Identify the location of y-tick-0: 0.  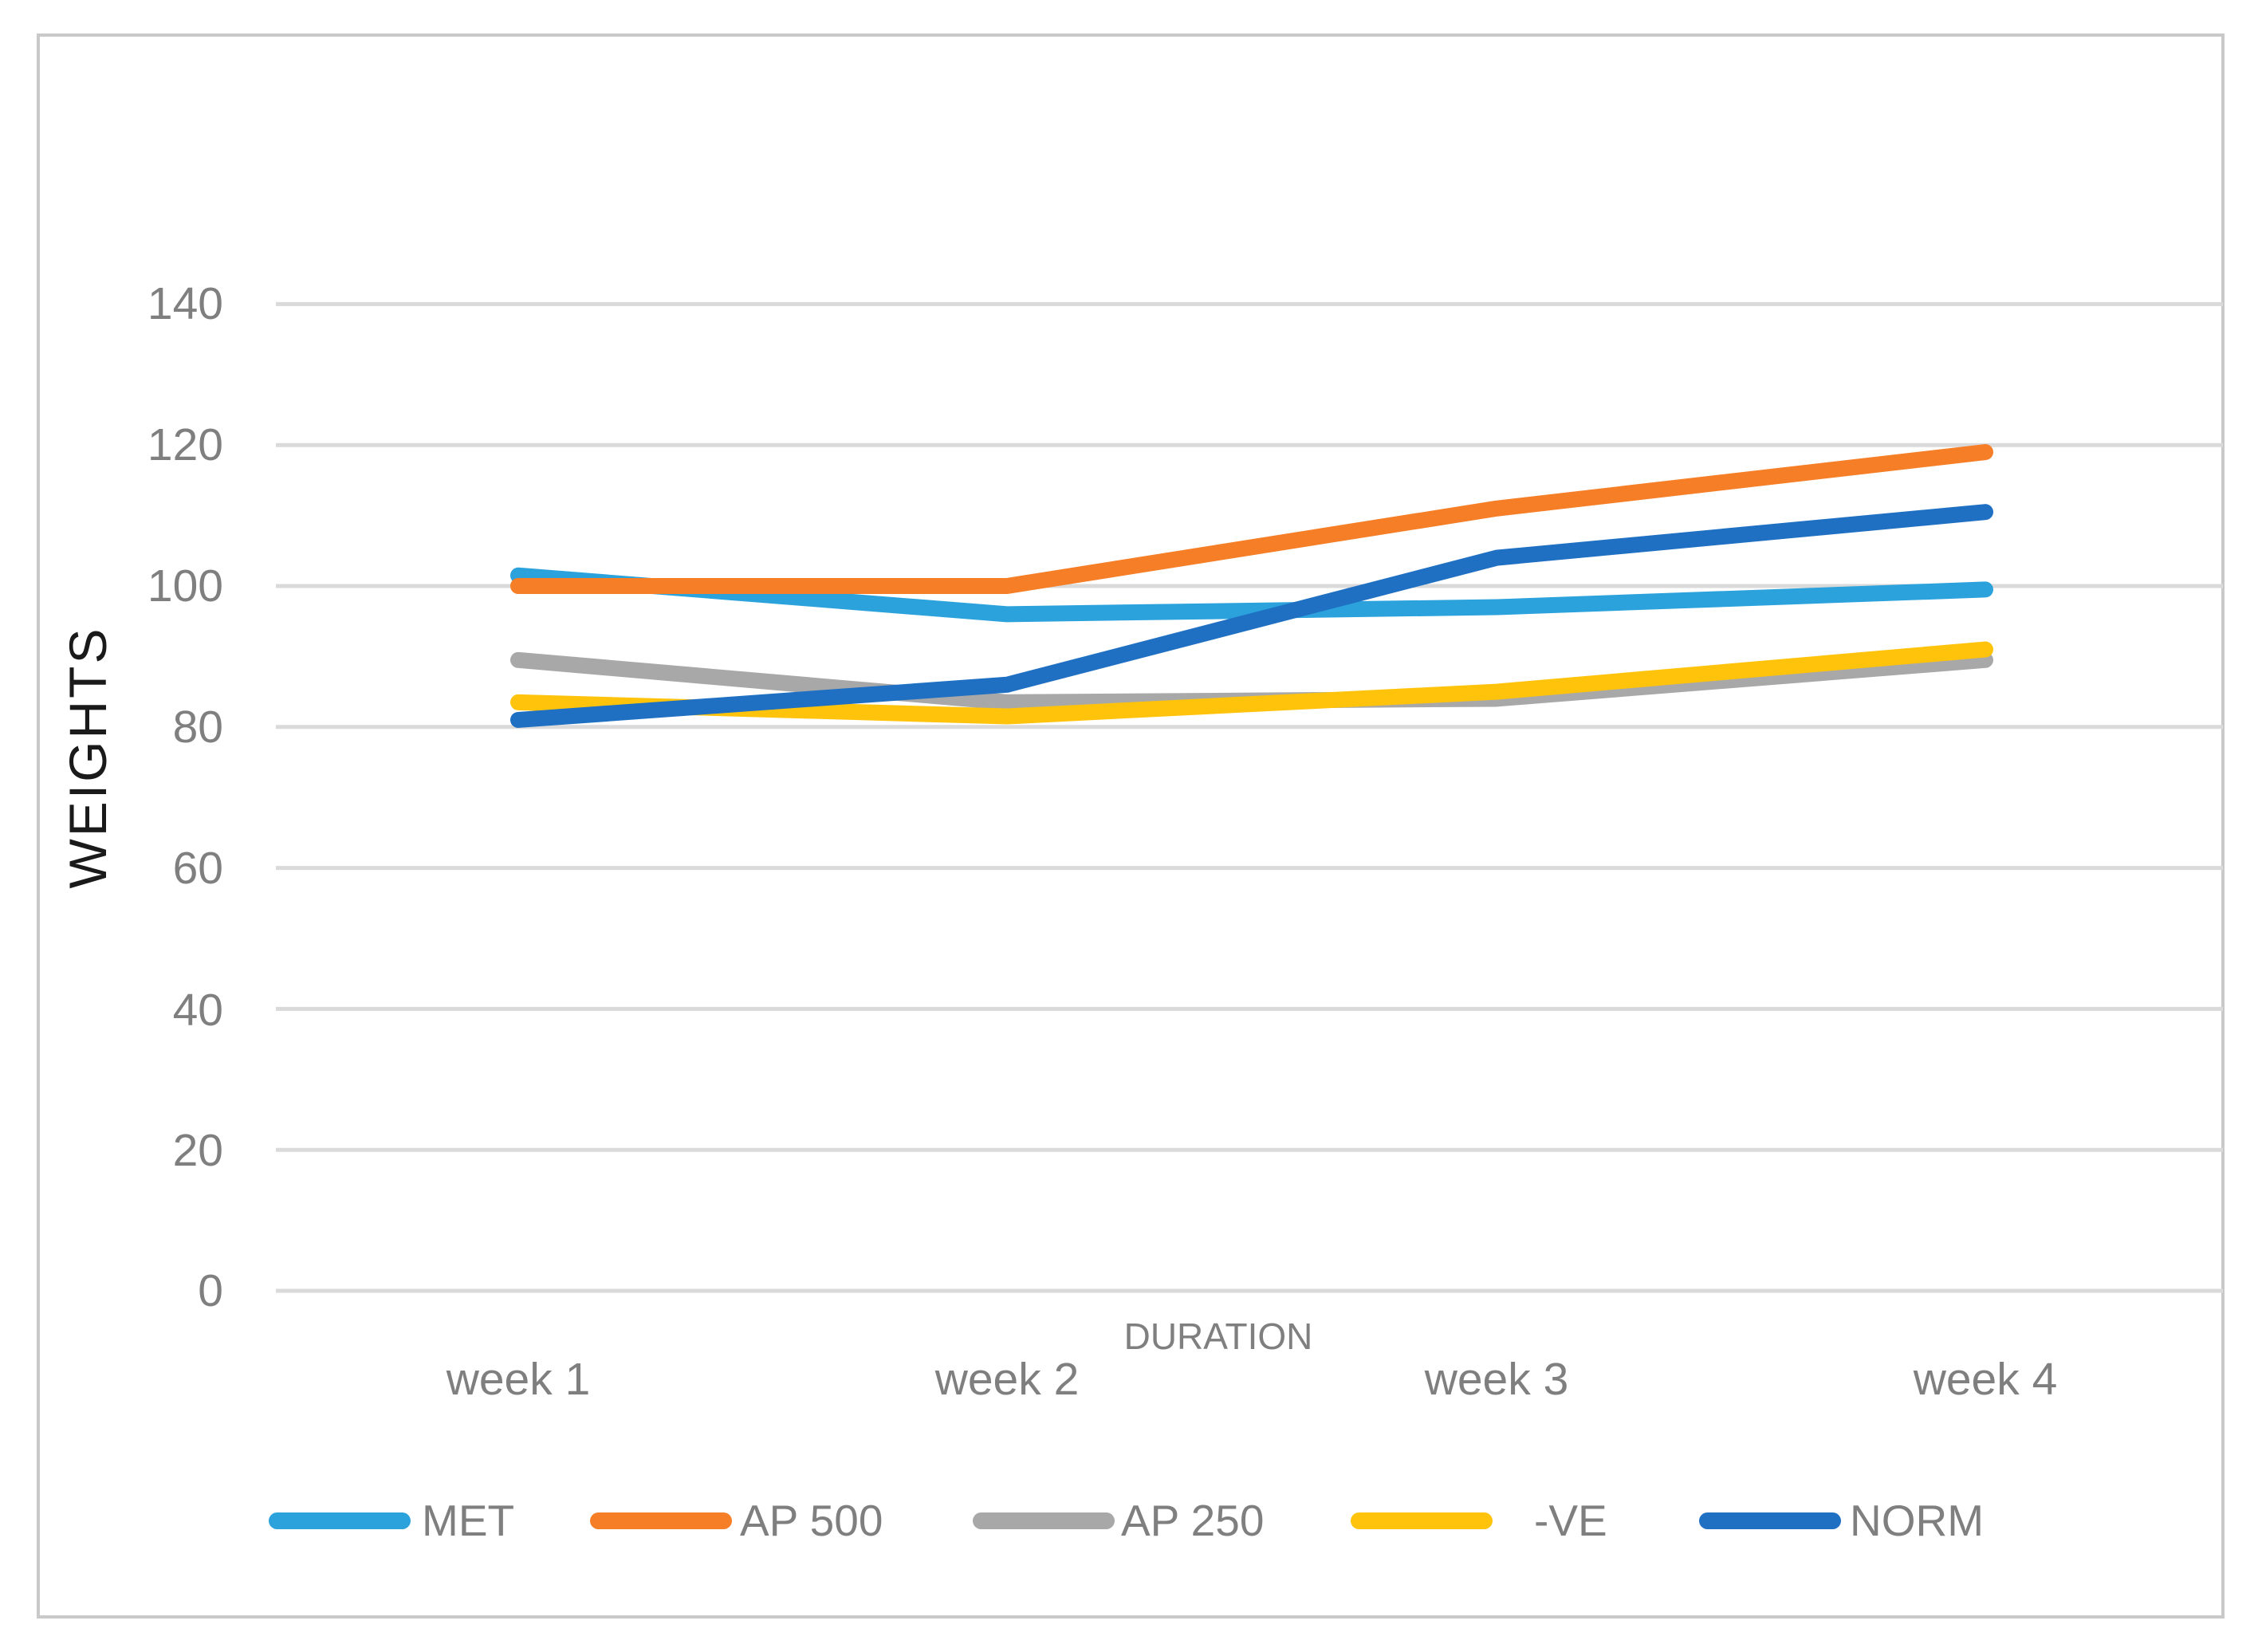
(211, 1290).